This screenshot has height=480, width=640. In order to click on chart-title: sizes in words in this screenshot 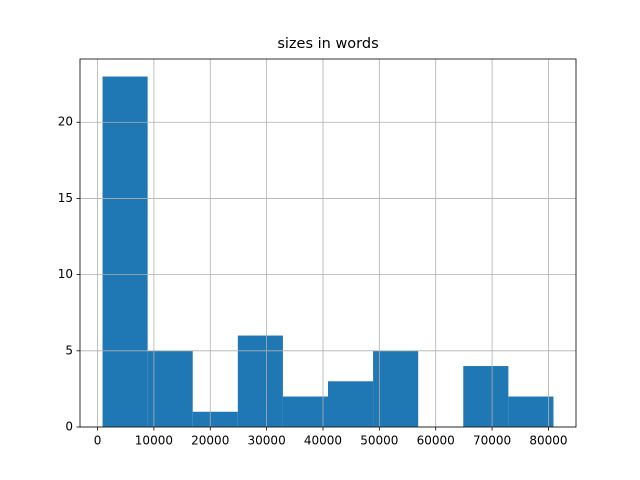, I will do `click(327, 44)`.